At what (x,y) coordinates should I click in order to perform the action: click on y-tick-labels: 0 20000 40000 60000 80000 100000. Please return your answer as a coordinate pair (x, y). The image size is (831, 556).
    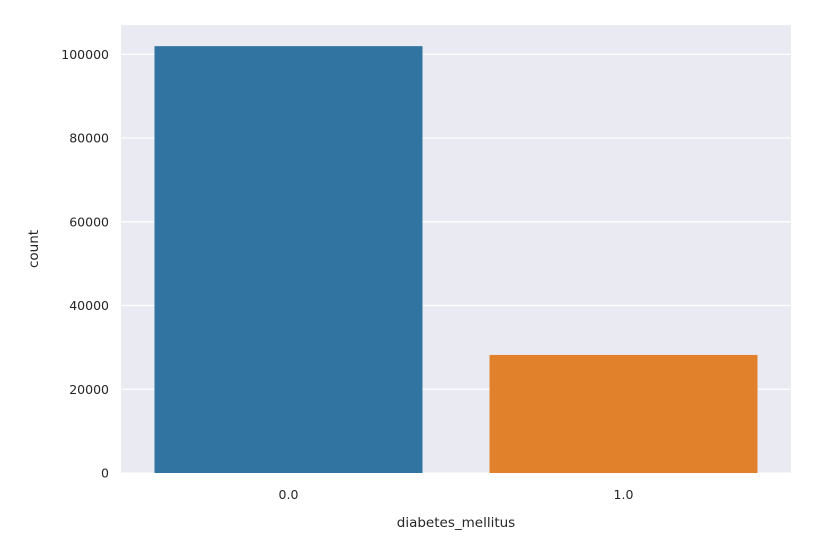
    Looking at the image, I should click on (85, 264).